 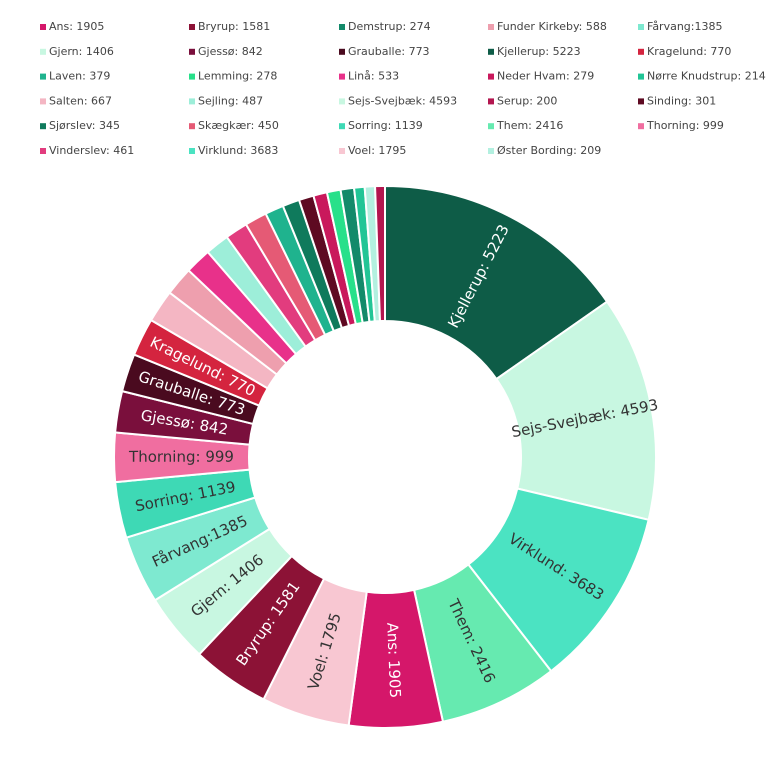 What do you see at coordinates (496, 282) in the screenshot?
I see `slice-kjellerup` at bounding box center [496, 282].